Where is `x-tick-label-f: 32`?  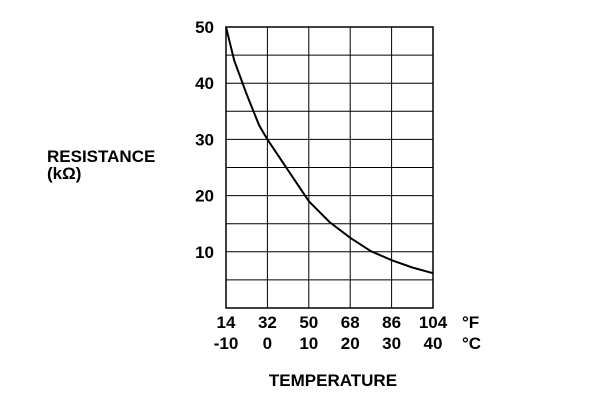
x-tick-label-f: 32 is located at coordinates (267, 322).